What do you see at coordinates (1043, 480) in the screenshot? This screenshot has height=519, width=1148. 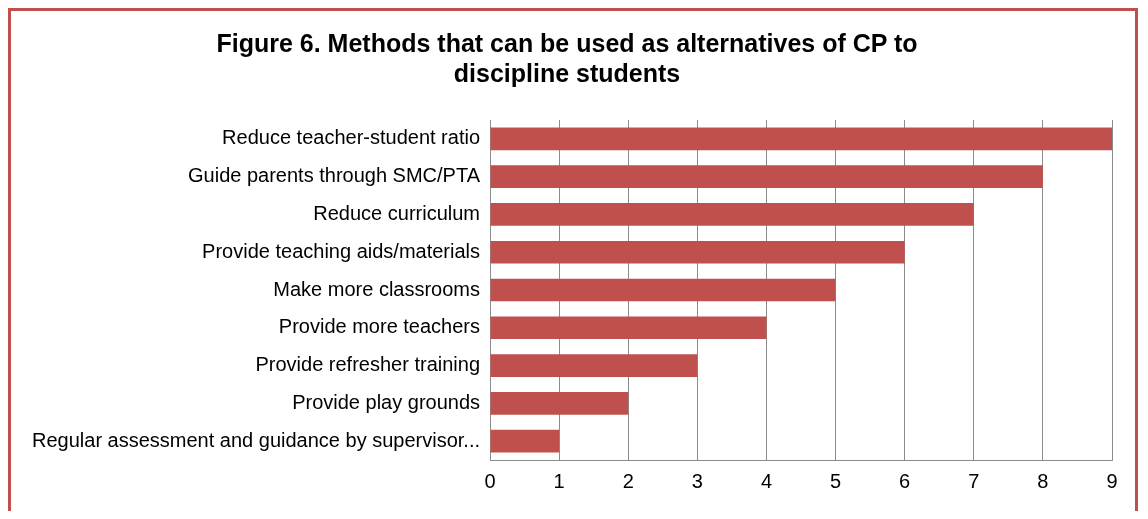 I see `x-tick-label: 8` at bounding box center [1043, 480].